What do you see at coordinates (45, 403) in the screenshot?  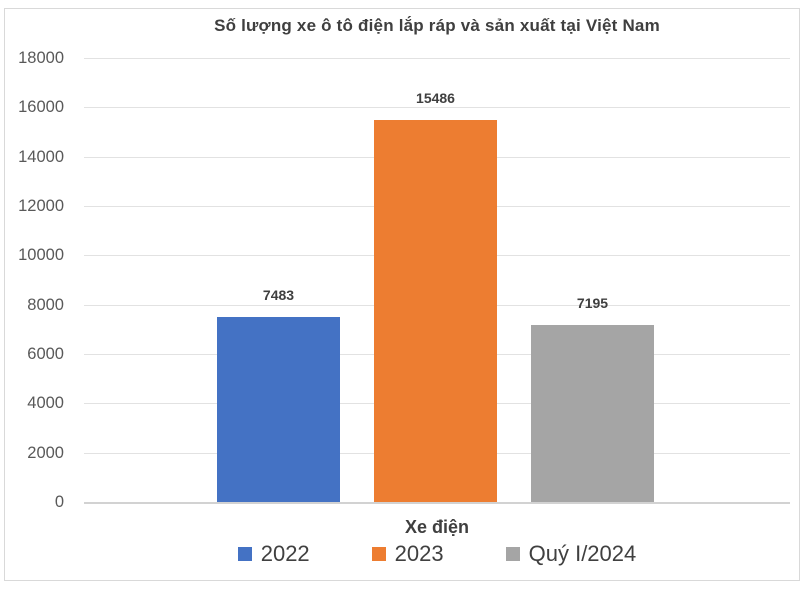 I see `y-axis-tick-label: 4000` at bounding box center [45, 403].